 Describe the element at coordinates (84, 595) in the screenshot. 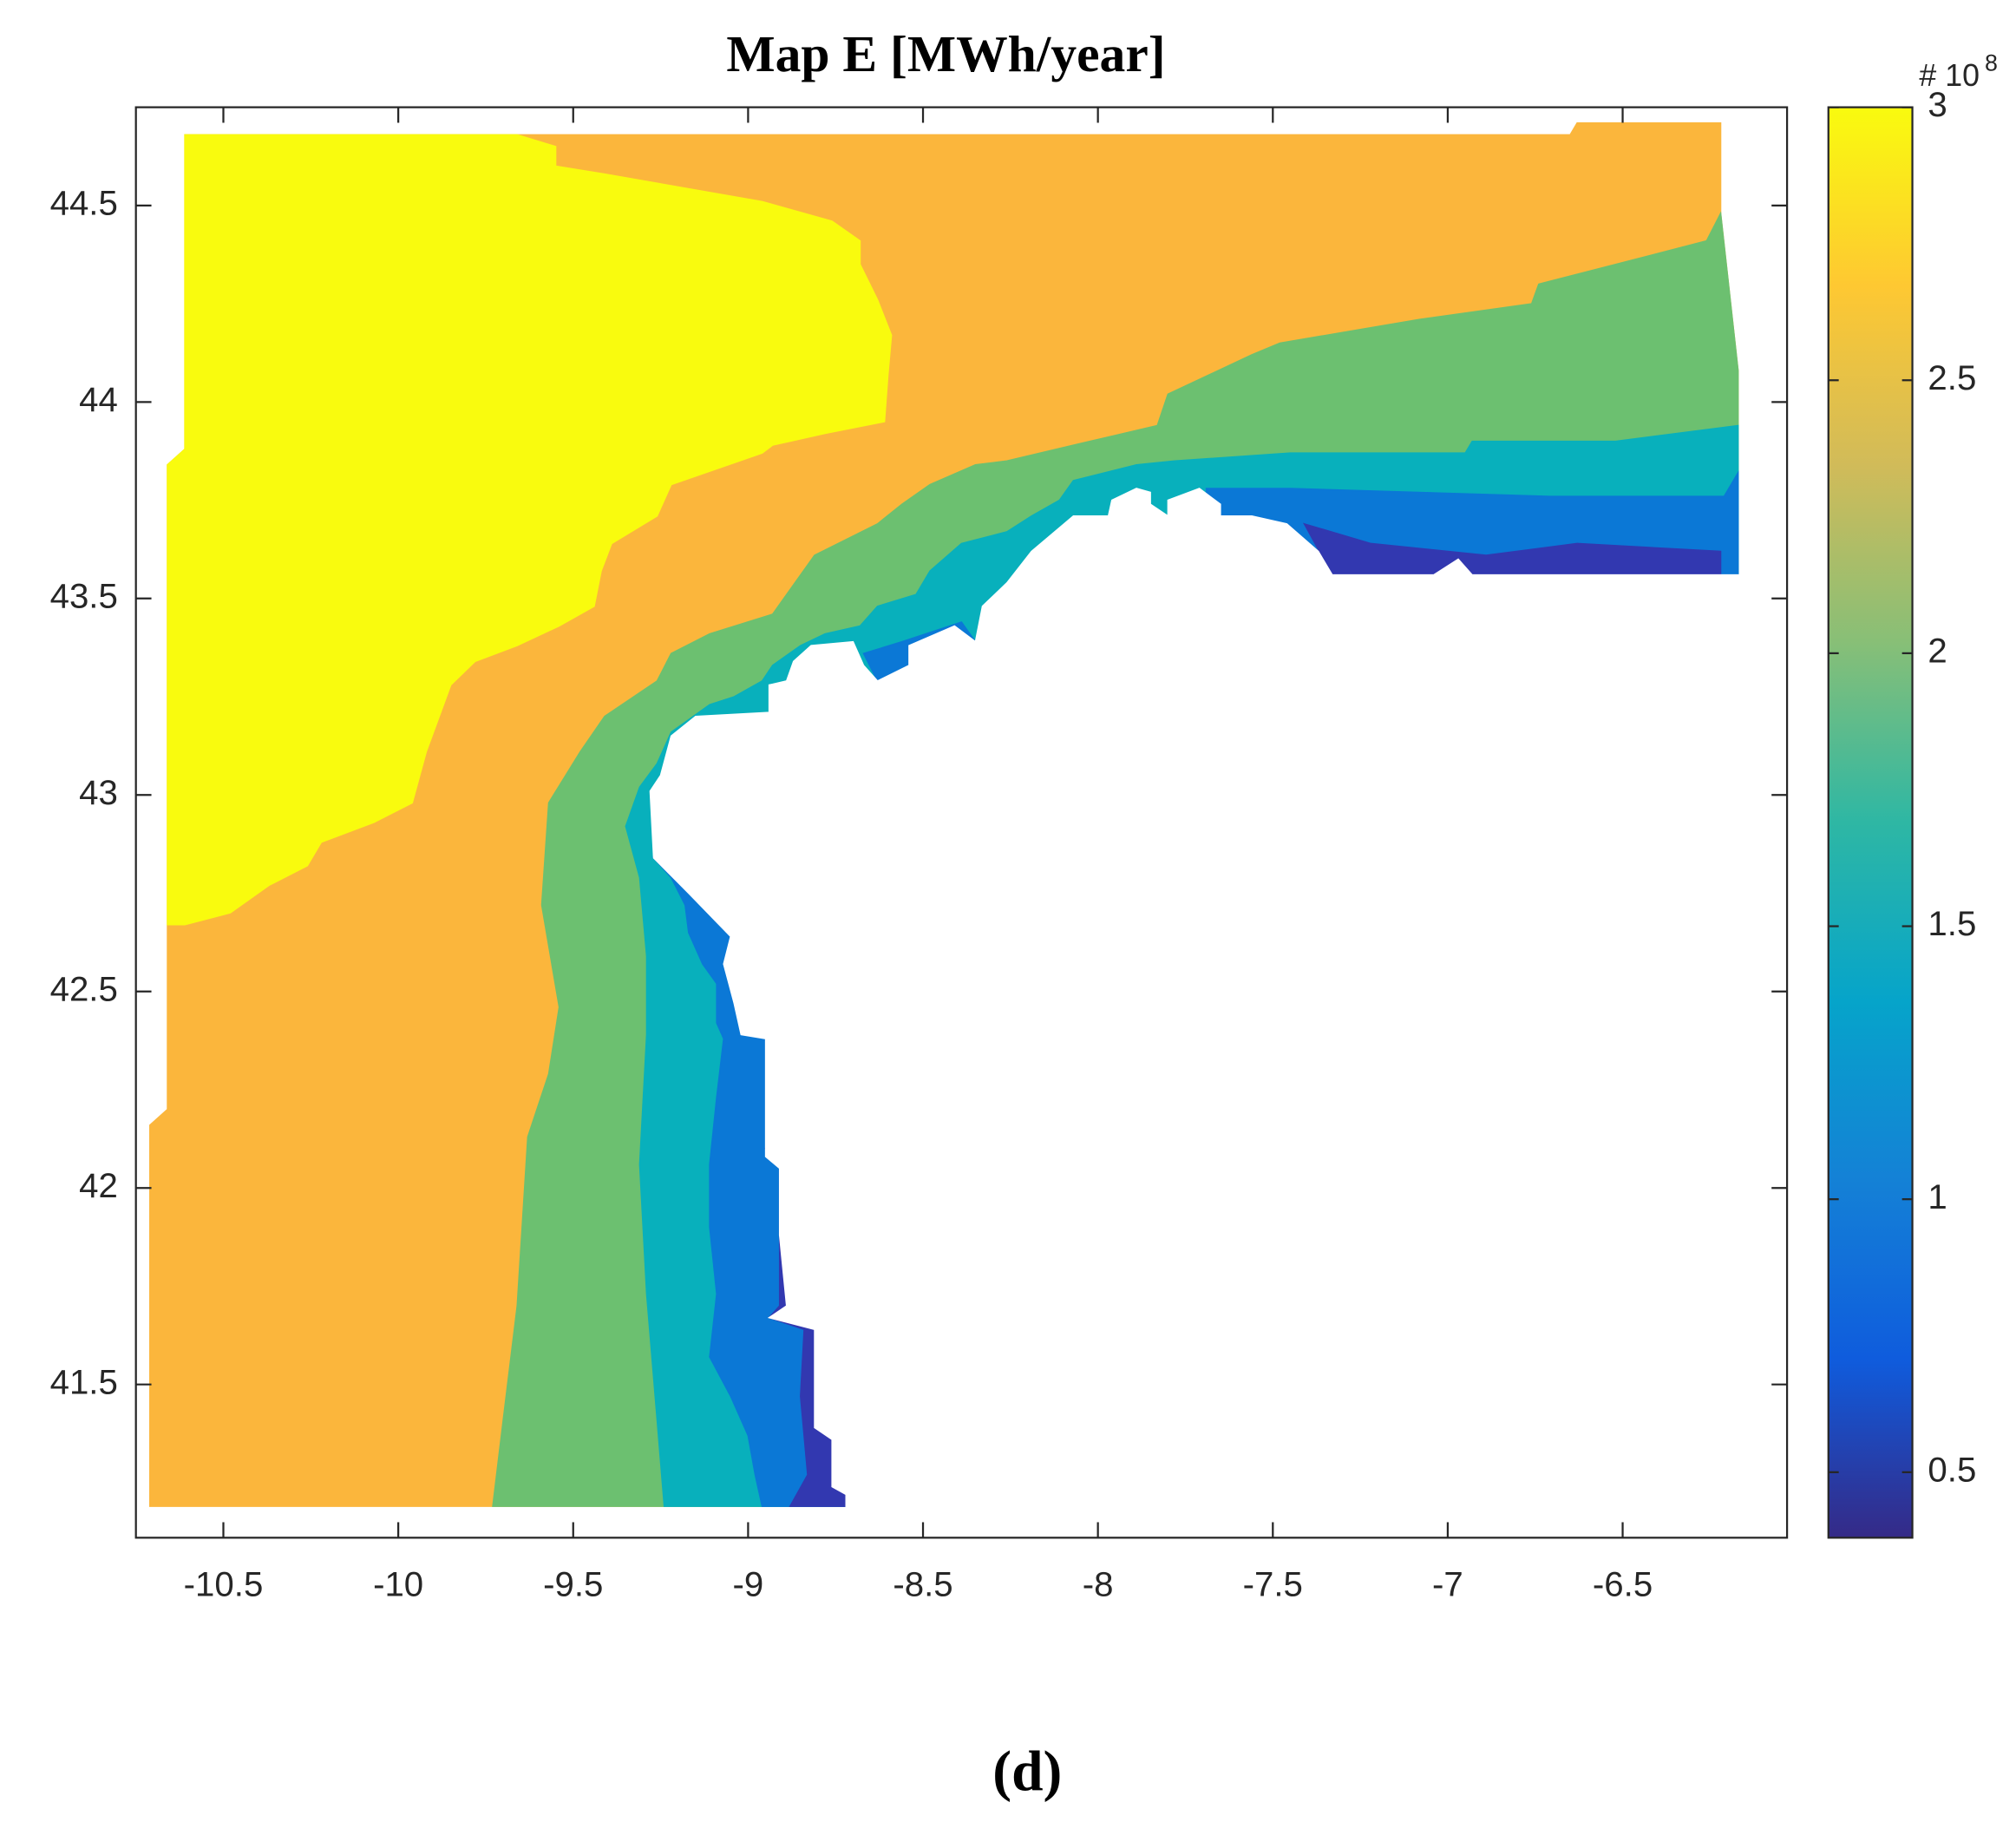

I see `y-tick-label: 43.5` at that location.